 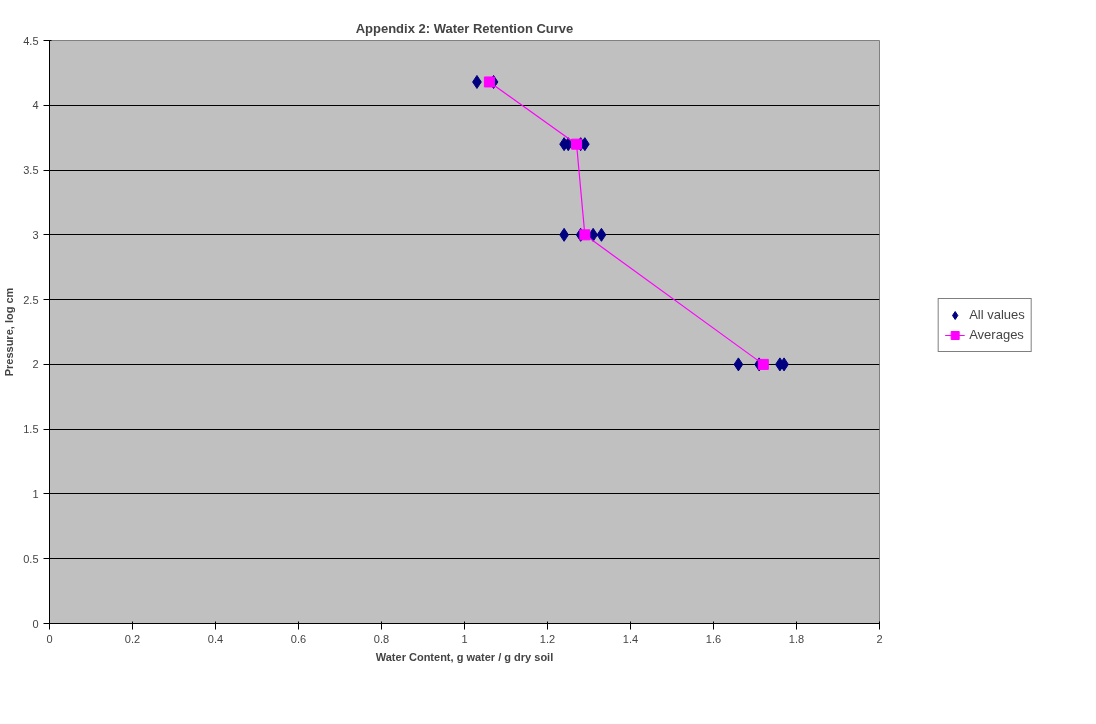 I want to click on x-tick-label: 1.6, so click(x=713, y=638).